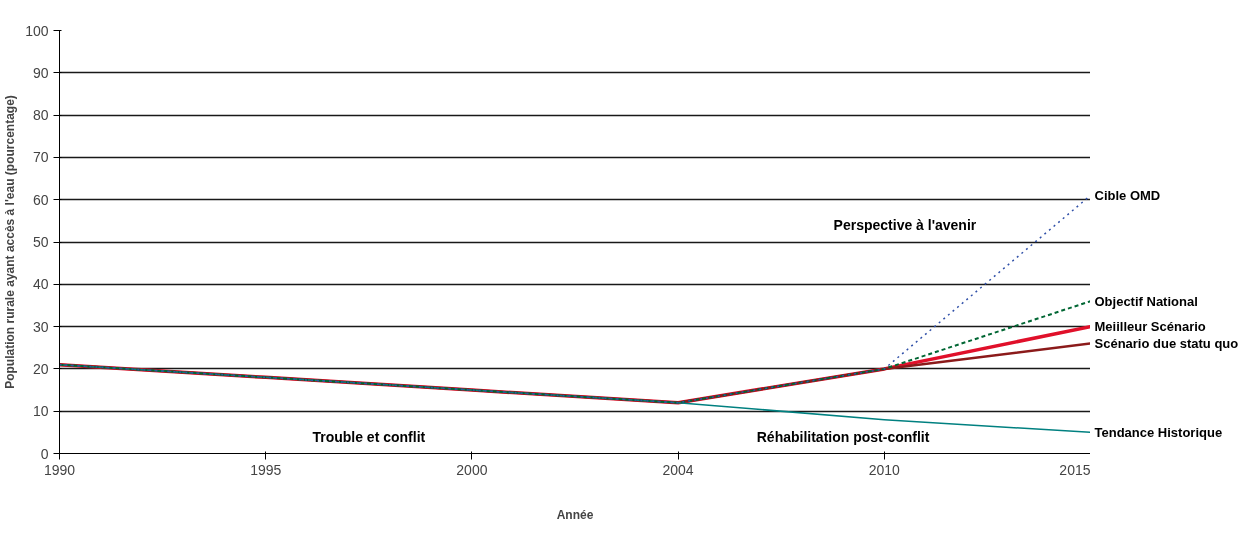  Describe the element at coordinates (905, 225) in the screenshot. I see `annotation: Perspective à l'avenir` at that location.